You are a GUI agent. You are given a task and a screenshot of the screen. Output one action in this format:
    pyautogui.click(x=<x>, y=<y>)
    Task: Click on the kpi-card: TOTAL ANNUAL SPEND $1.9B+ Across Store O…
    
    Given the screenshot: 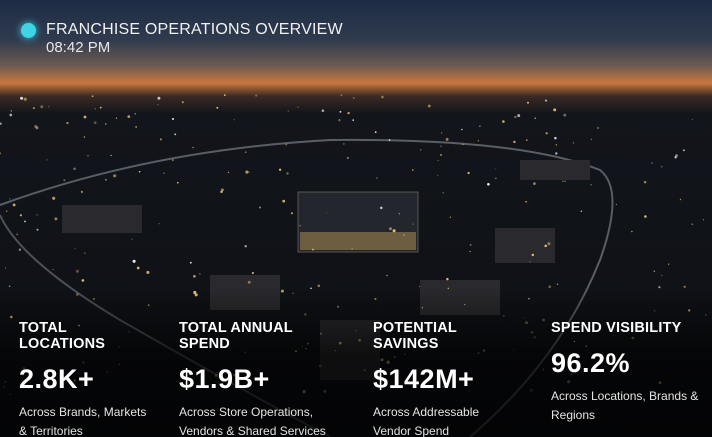 What is the action you would take?
    pyautogui.click(x=259, y=378)
    